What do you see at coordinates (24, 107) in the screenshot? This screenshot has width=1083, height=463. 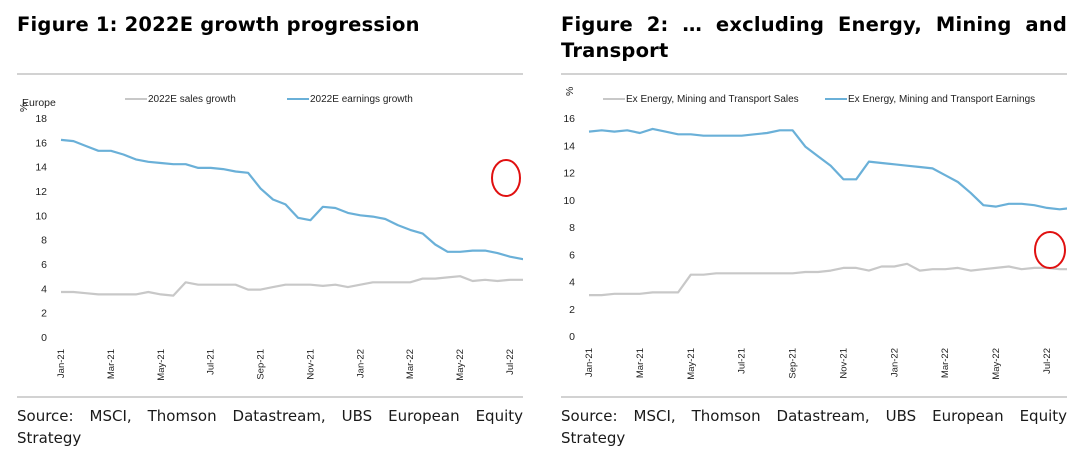 I see `figure-1-unit-label: %` at bounding box center [24, 107].